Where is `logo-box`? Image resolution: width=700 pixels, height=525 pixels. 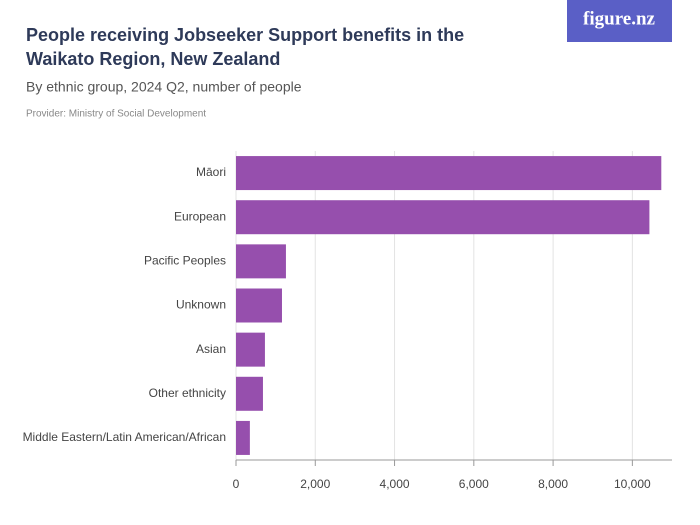
logo-box is located at coordinates (619, 21).